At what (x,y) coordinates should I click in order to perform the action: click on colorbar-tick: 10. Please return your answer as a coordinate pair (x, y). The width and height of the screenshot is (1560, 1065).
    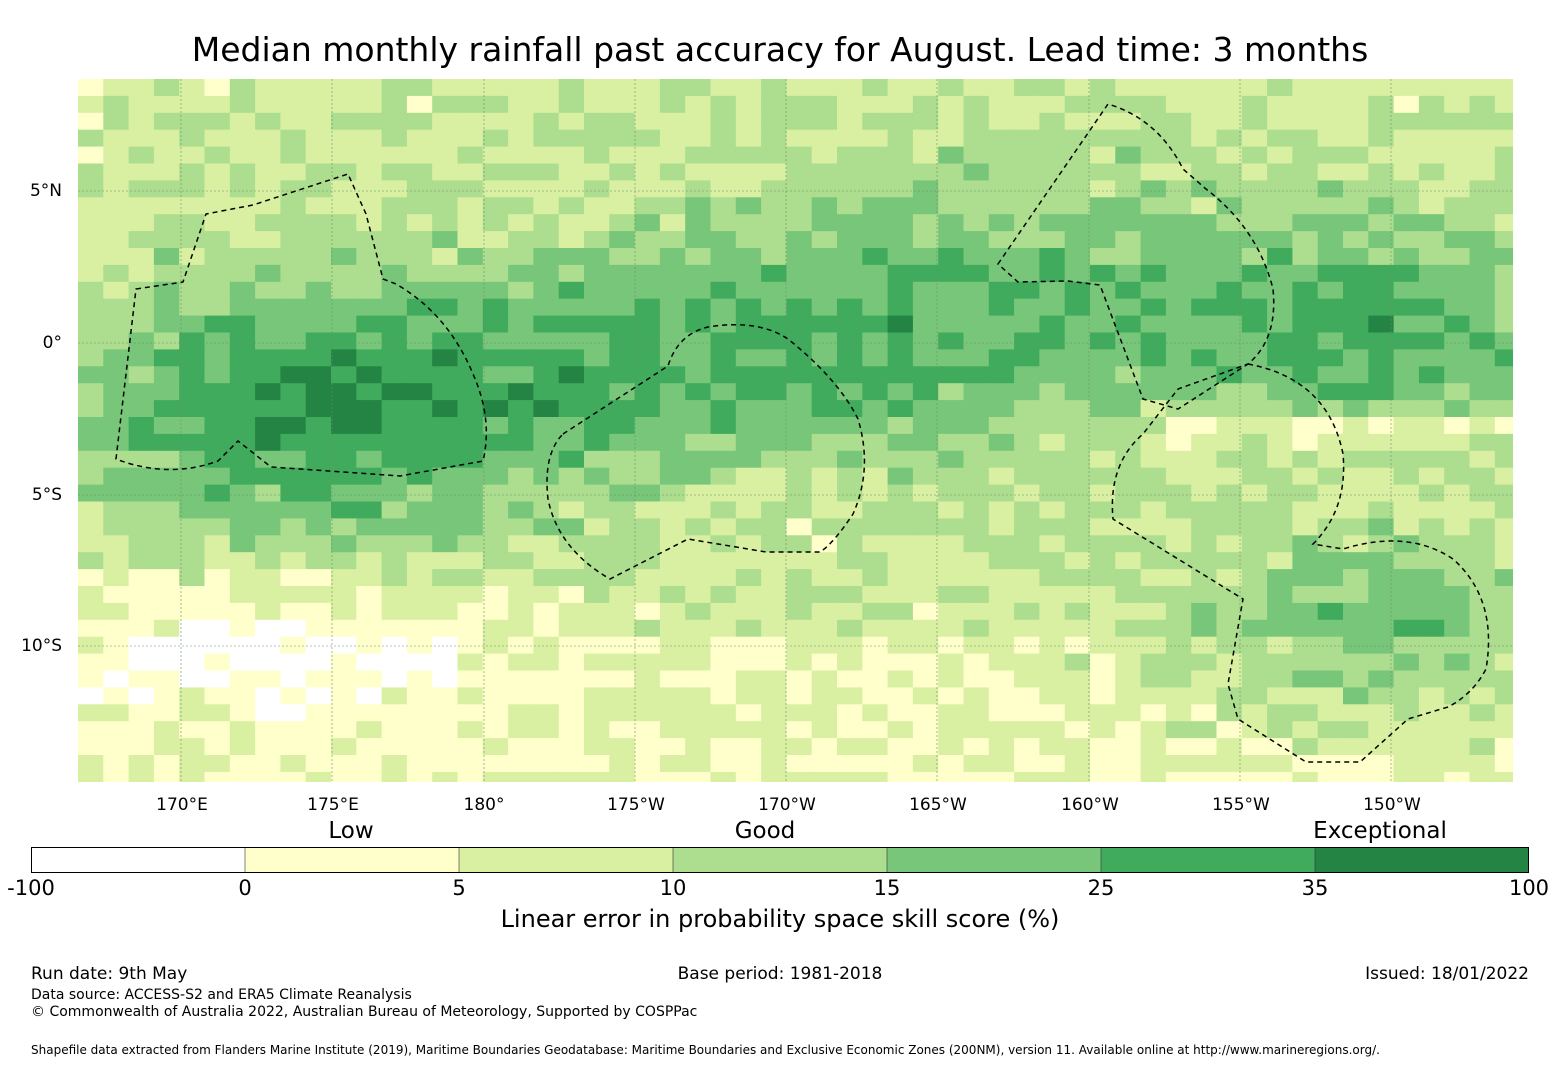
    Looking at the image, I should click on (673, 888).